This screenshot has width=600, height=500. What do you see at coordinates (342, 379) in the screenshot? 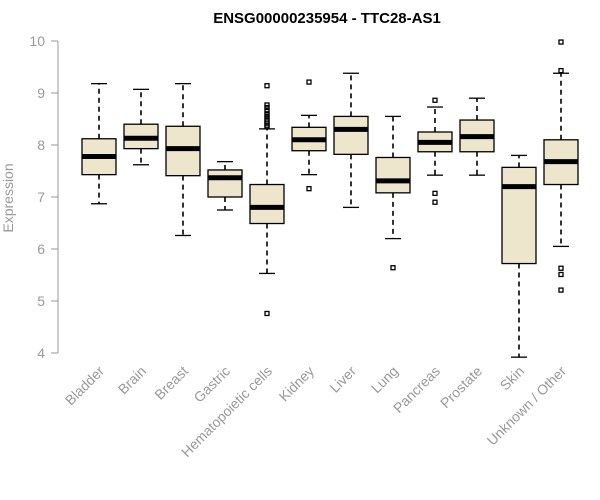
I see `x-tick-label: Liver` at bounding box center [342, 379].